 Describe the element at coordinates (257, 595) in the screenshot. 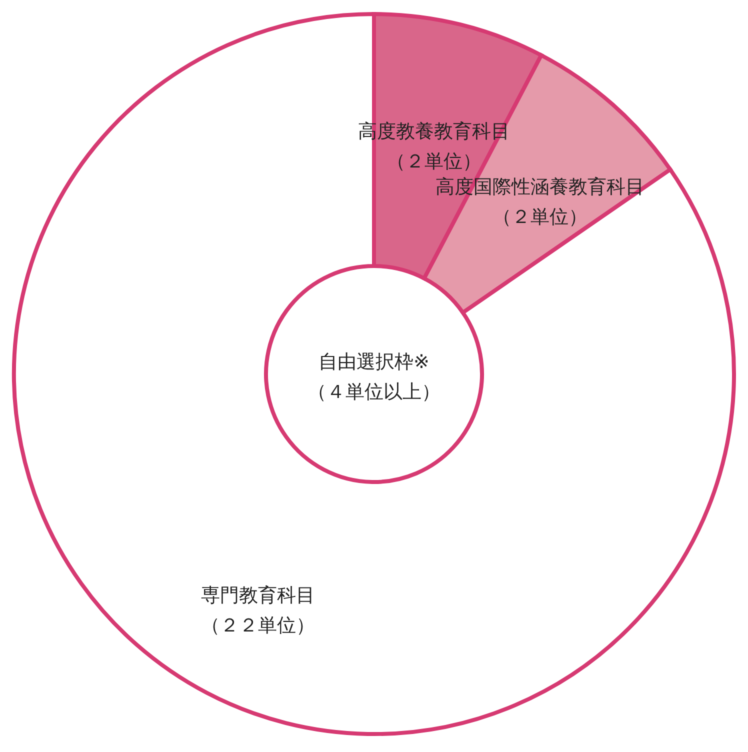

I see `slice-label: 専門教育科目` at that location.